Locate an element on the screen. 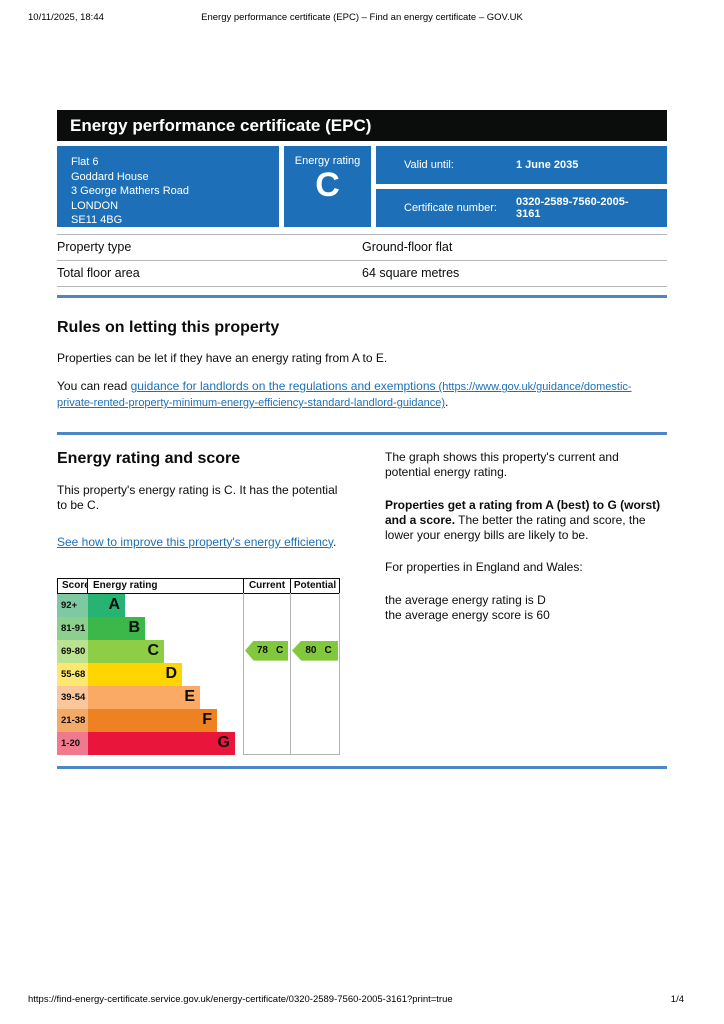 The image size is (724, 1024). address-line: Flat 6 is located at coordinates (85, 162).